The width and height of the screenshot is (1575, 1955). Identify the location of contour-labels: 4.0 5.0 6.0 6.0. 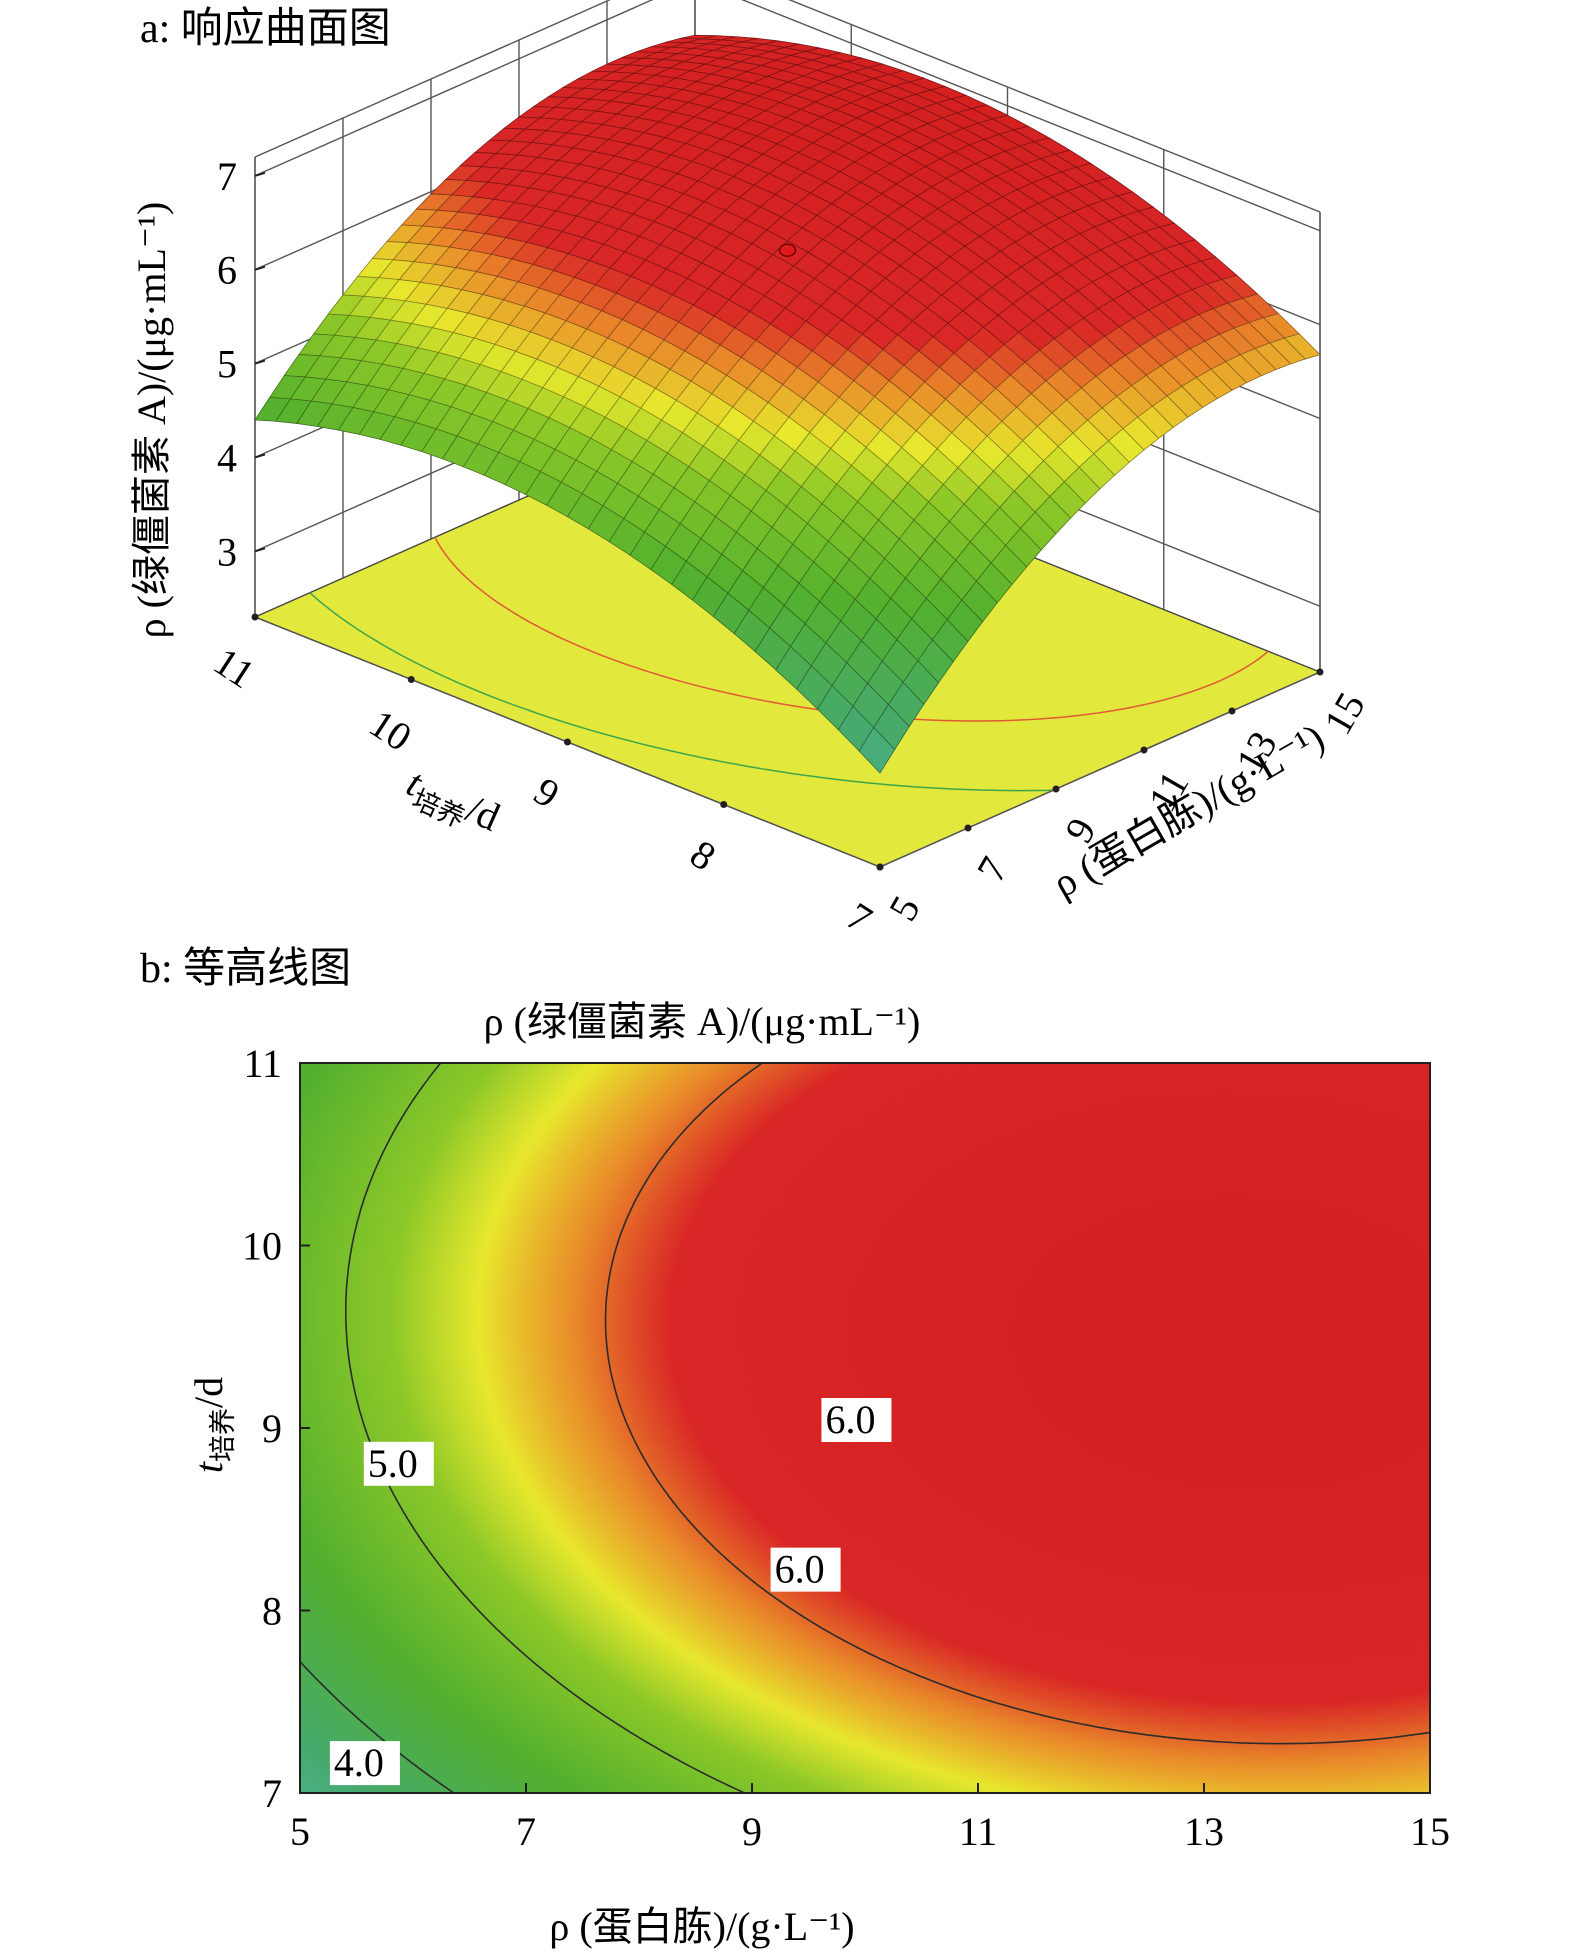
(610, 1591).